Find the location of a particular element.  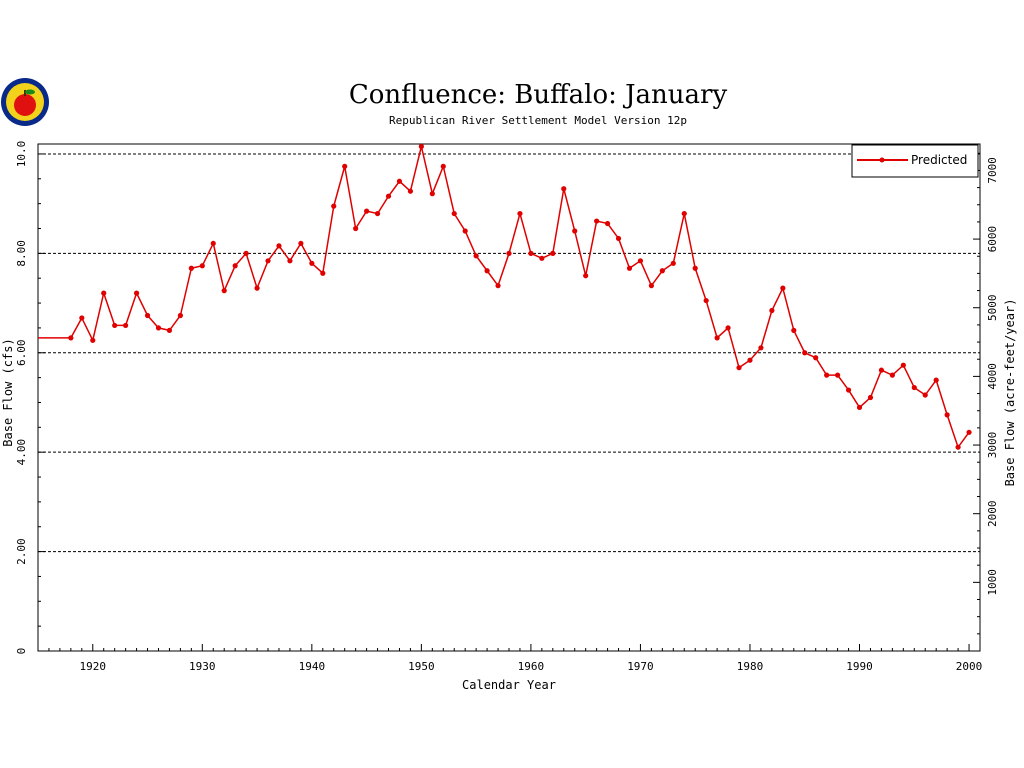

x-tick-label: 1950 is located at coordinates (421, 666).